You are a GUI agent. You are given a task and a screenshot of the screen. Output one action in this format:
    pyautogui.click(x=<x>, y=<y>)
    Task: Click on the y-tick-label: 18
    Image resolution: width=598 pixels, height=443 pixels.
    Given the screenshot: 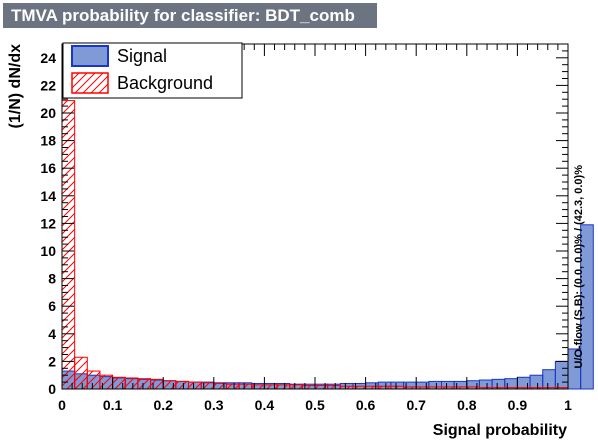 What is the action you would take?
    pyautogui.click(x=48, y=141)
    